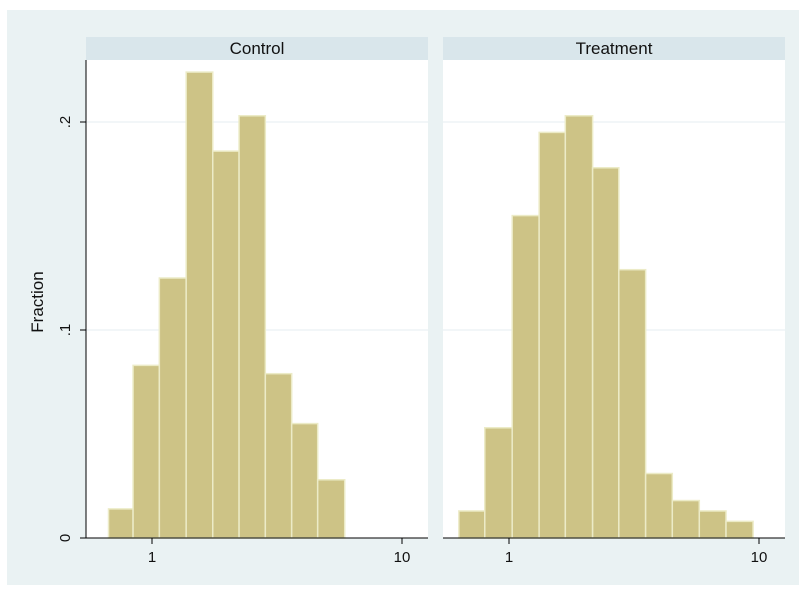 This screenshot has height=591, width=806. What do you see at coordinates (37, 301) in the screenshot?
I see `y-axis-title: Fraction` at bounding box center [37, 301].